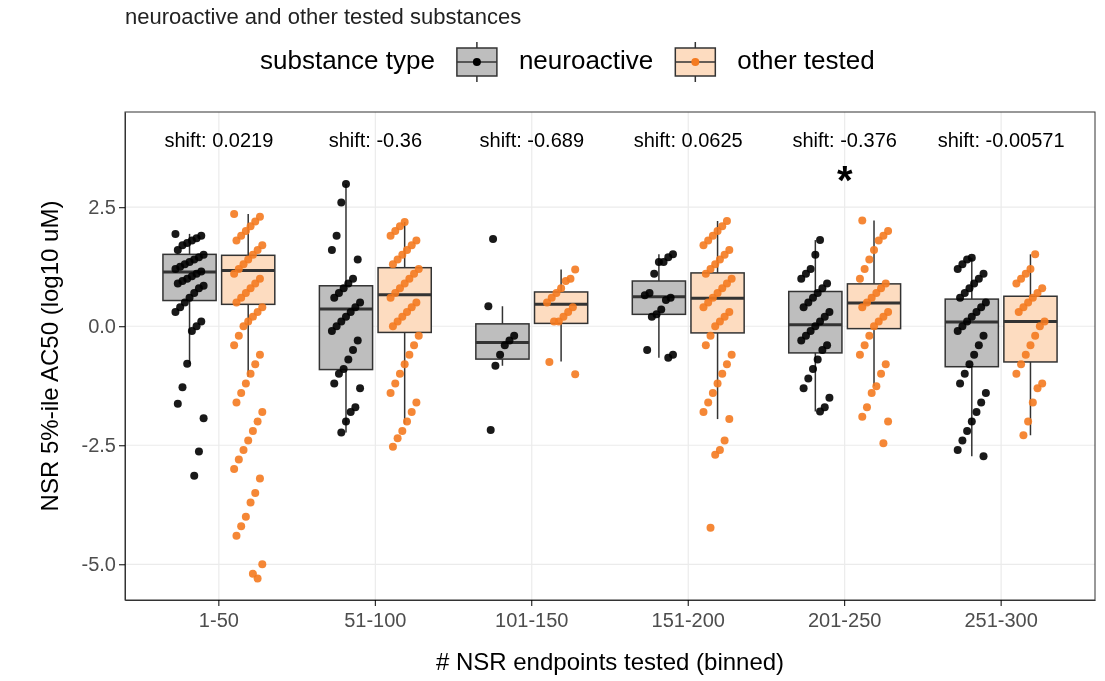 This screenshot has height=681, width=1105. Describe the element at coordinates (98, 445) in the screenshot. I see `y-tick-label: -2.5` at that location.